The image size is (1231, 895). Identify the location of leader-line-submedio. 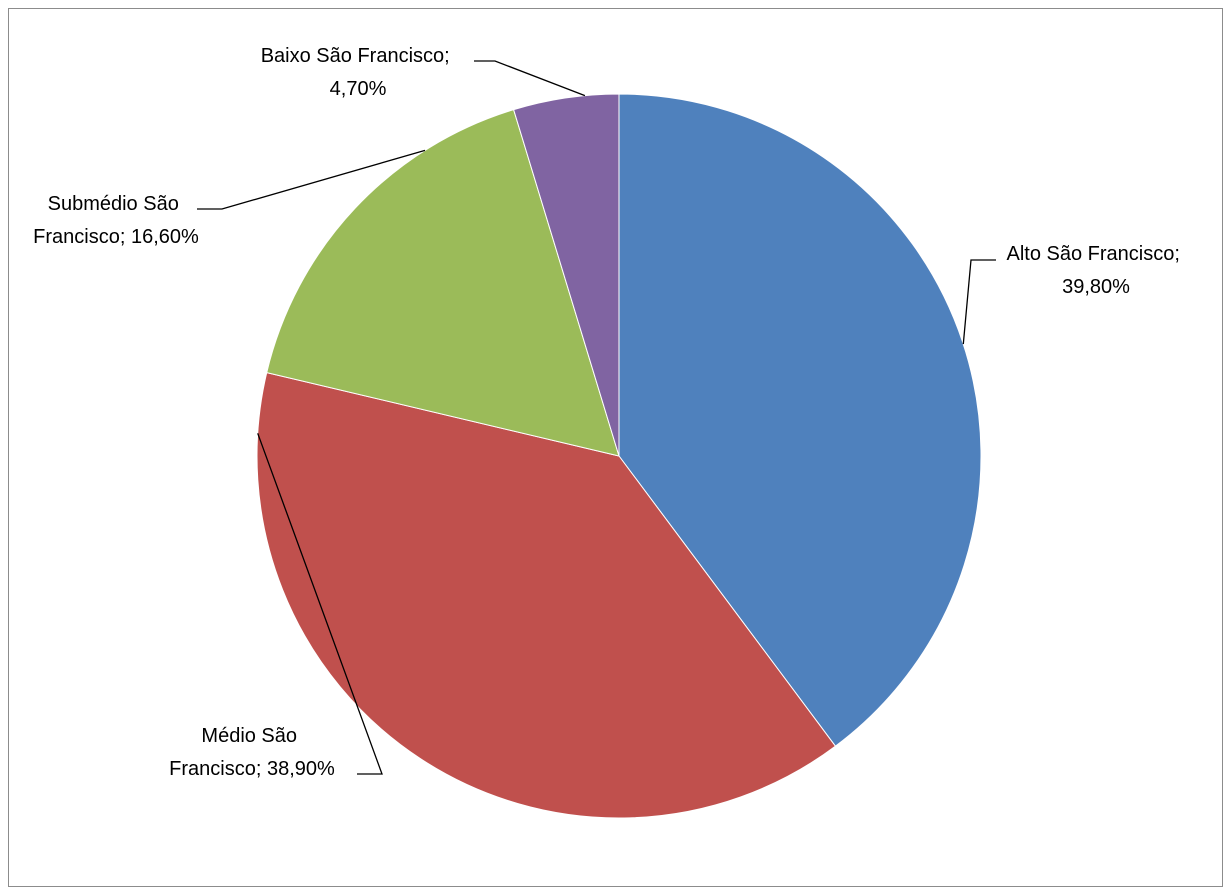
(311, 179).